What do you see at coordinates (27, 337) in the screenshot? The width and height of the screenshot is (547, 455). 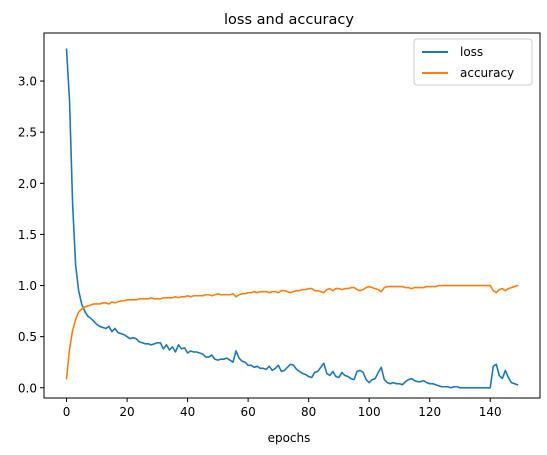 I see `y-tick-label: 0.5` at bounding box center [27, 337].